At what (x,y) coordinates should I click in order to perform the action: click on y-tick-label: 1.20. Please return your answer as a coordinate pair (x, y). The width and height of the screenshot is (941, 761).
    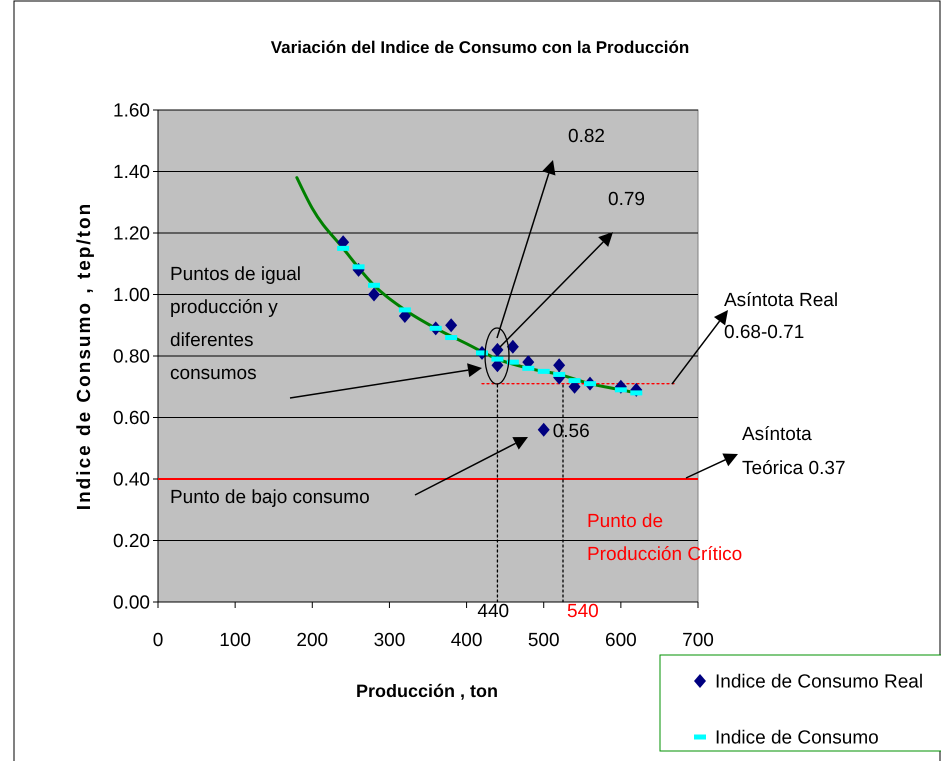
    Looking at the image, I should click on (131, 234).